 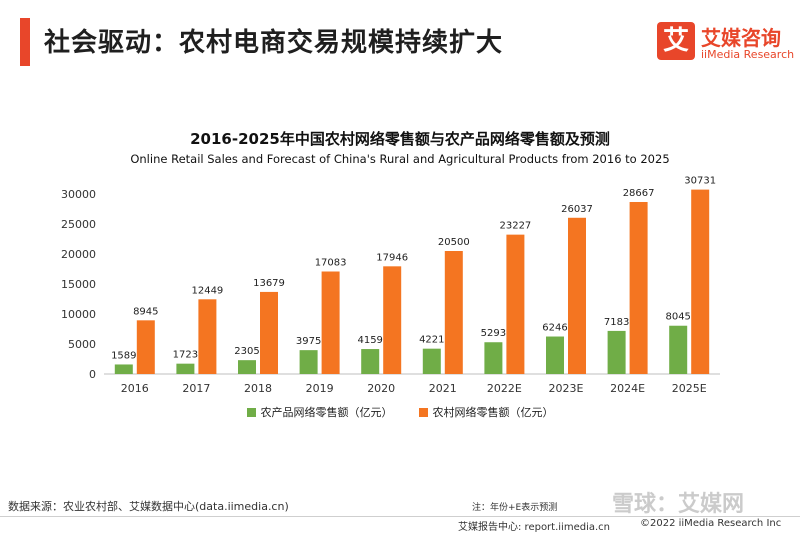 What do you see at coordinates (392, 257) in the screenshot?
I see `data-label-rural: 17946` at bounding box center [392, 257].